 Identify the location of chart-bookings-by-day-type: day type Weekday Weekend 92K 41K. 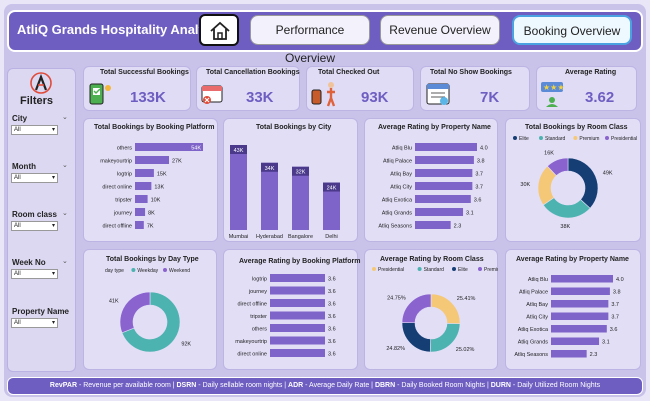
(148, 310).